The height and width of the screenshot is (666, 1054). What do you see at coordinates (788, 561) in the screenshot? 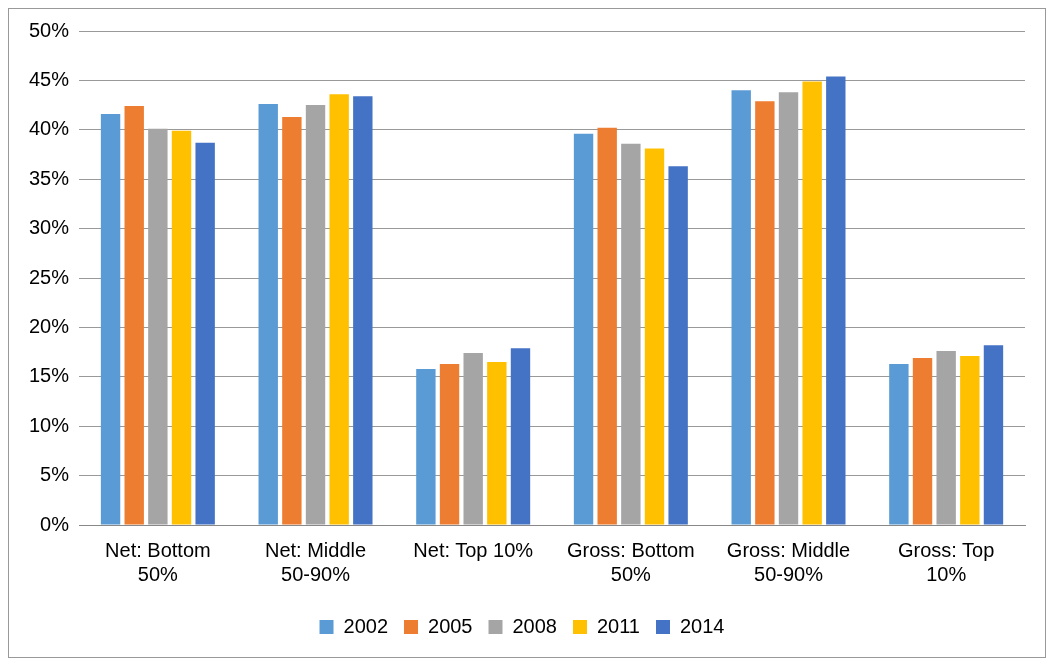
I see `x-tick-label: Gross: Middle 50-90%` at bounding box center [788, 561].